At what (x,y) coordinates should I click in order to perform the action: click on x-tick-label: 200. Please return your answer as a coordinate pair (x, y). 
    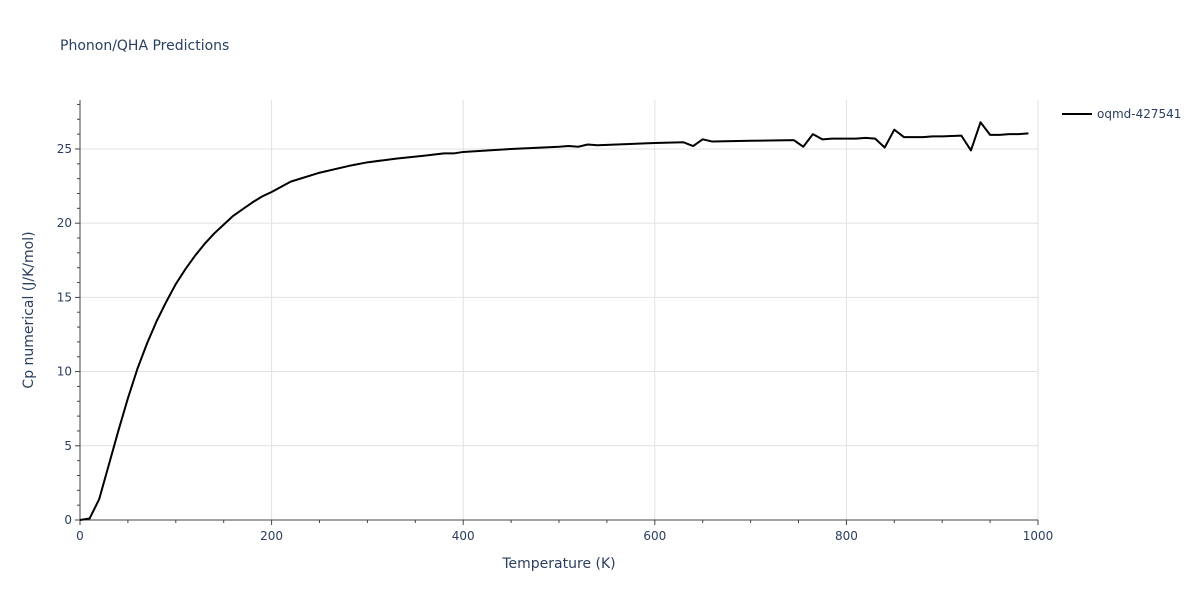
    Looking at the image, I should click on (271, 536).